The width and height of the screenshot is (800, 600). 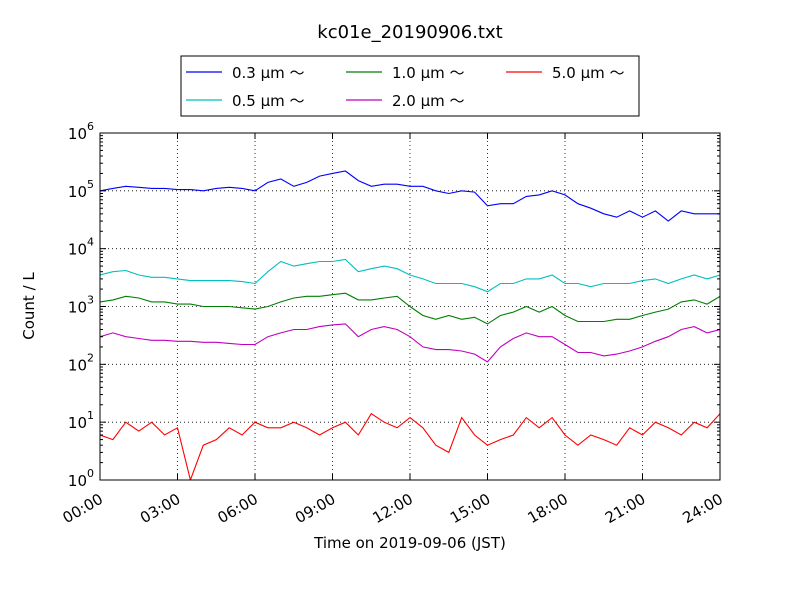 I want to click on legend-box, so click(x=410, y=86).